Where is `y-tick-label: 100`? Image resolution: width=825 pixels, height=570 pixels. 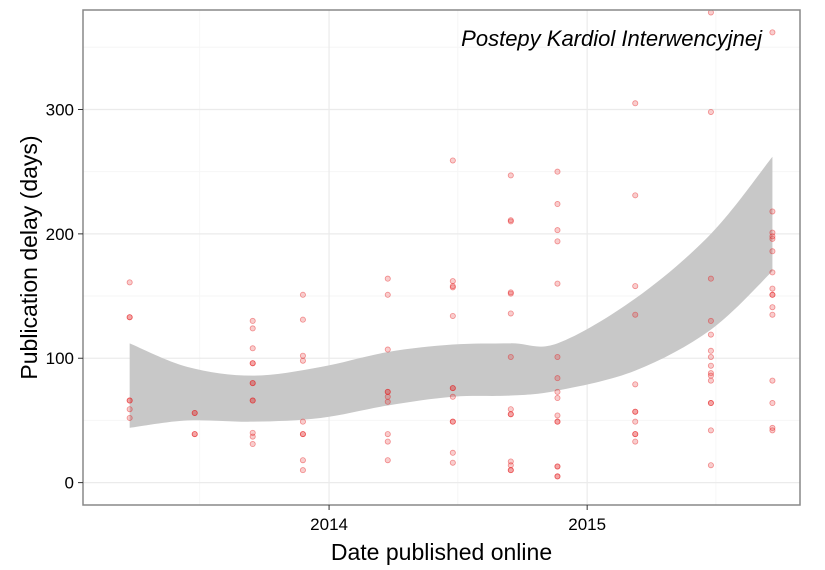 y-tick-label: 100 is located at coordinates (60, 358).